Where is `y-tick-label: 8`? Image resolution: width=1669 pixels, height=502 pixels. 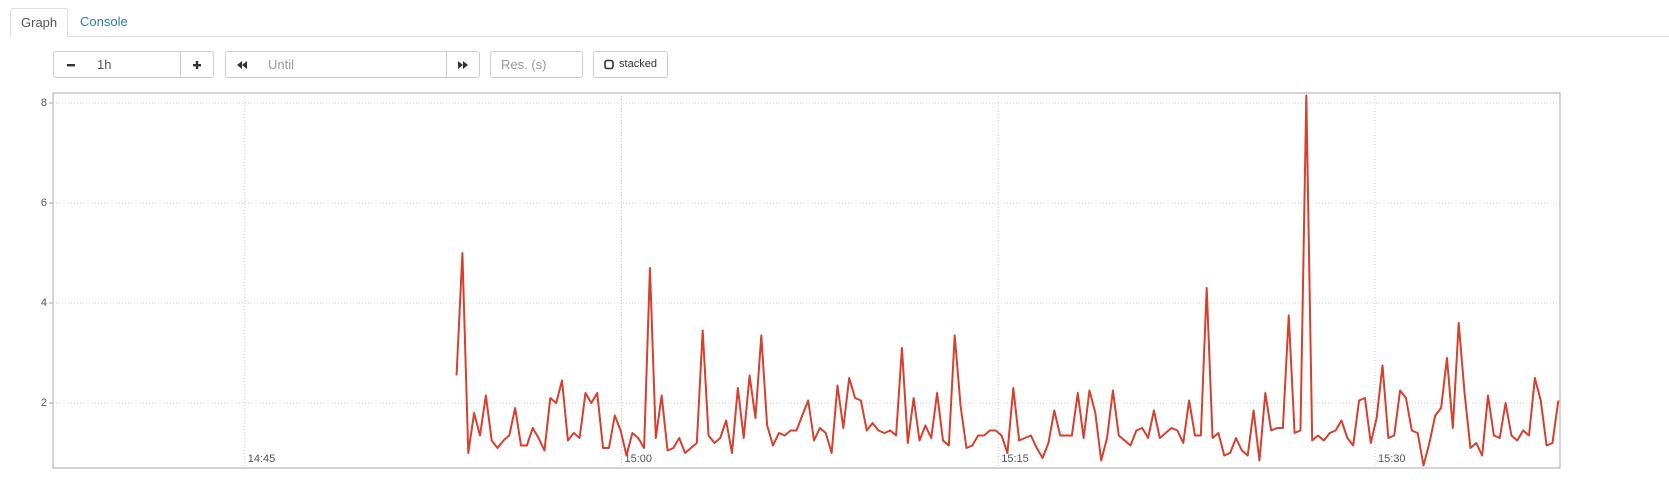 y-tick-label: 8 is located at coordinates (44, 103).